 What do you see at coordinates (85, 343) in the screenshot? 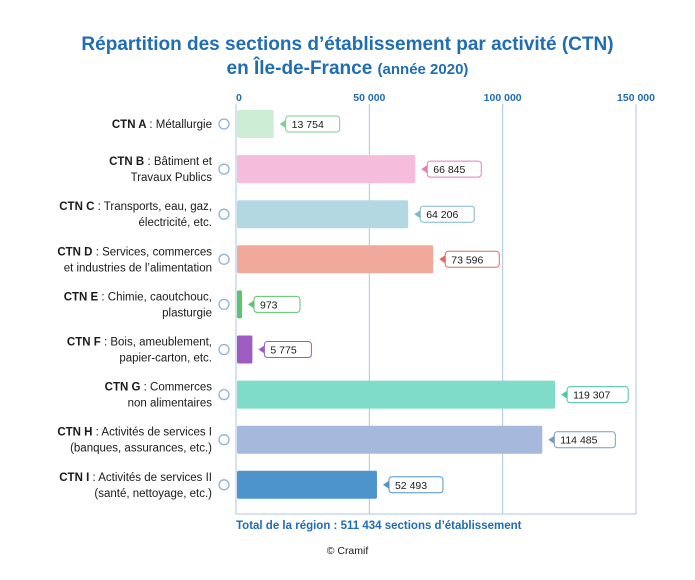
I see `category-code: CTN F` at bounding box center [85, 343].